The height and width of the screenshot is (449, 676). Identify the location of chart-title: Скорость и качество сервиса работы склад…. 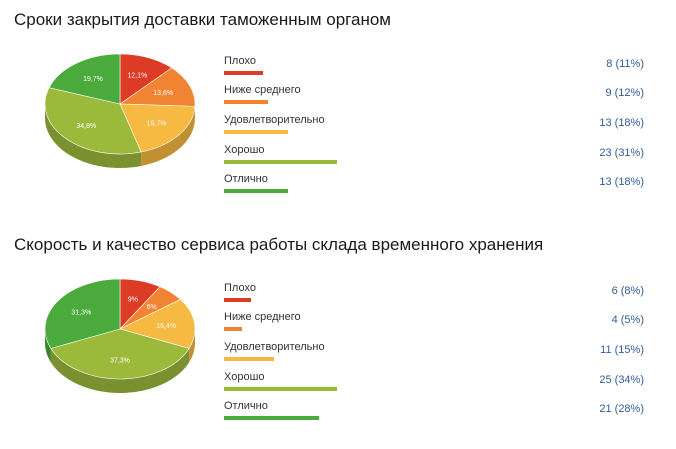
(279, 244).